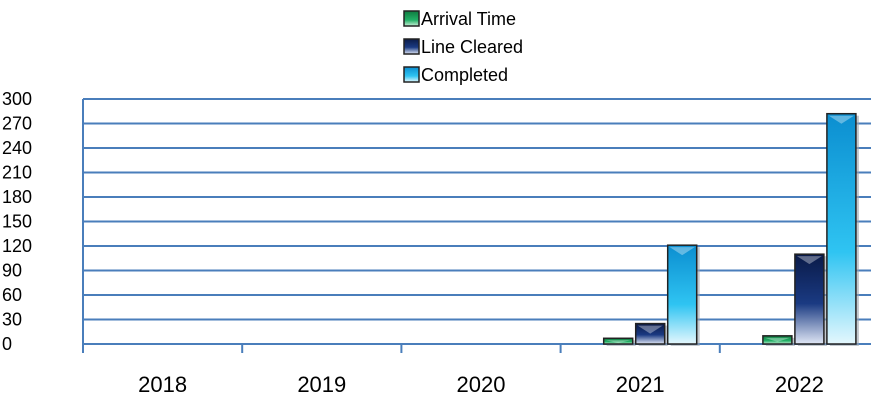  What do you see at coordinates (468, 19) in the screenshot?
I see `legend-label: Arrival Time` at bounding box center [468, 19].